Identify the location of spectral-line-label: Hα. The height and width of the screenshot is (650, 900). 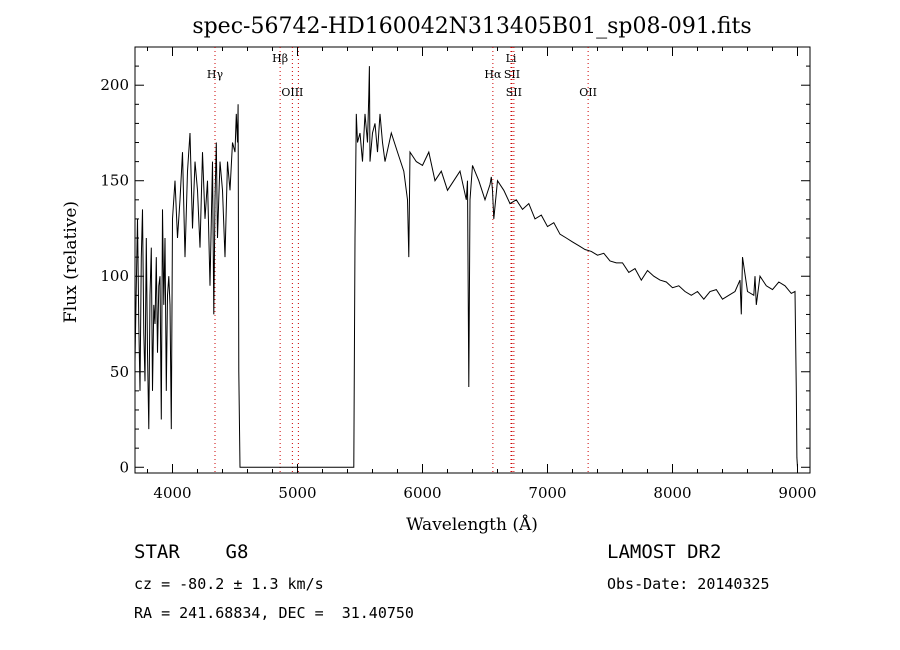
(493, 74).